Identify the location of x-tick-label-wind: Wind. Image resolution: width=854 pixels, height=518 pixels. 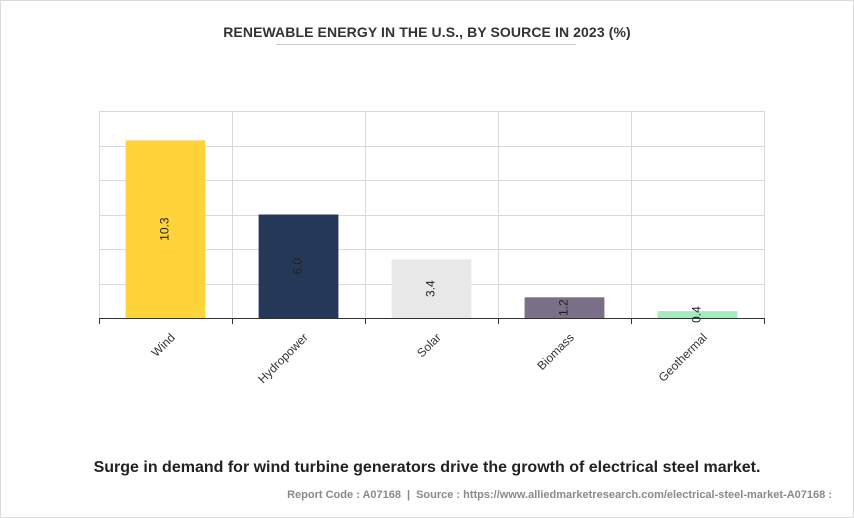
(163, 344).